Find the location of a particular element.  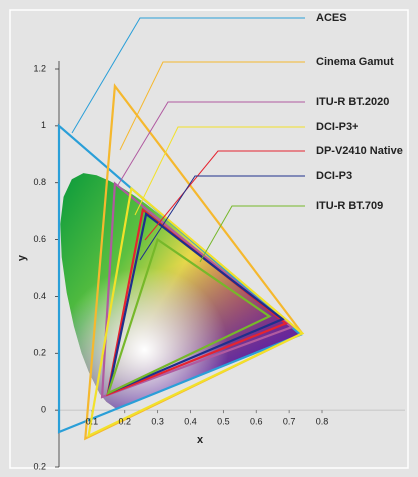

y-tick-label: 1.2 is located at coordinates (39, 68).